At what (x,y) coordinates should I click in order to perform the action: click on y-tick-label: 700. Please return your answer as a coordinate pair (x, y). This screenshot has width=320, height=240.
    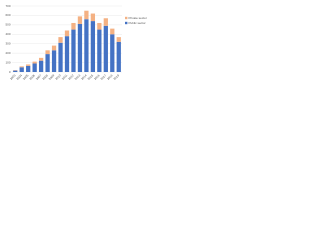
    Looking at the image, I should click on (7, 6).